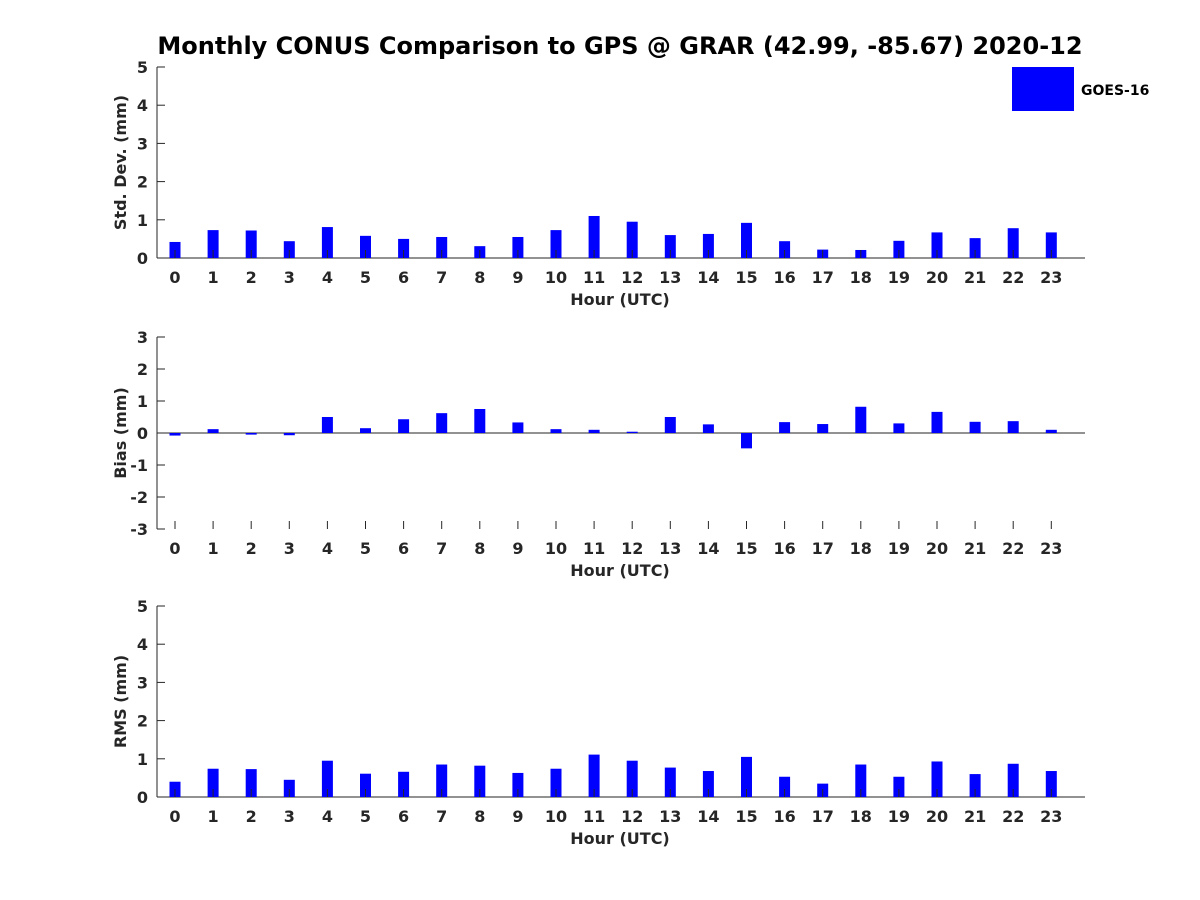 This screenshot has width=1200, height=900. What do you see at coordinates (823, 277) in the screenshot?
I see `x-tick-label: 17` at bounding box center [823, 277].